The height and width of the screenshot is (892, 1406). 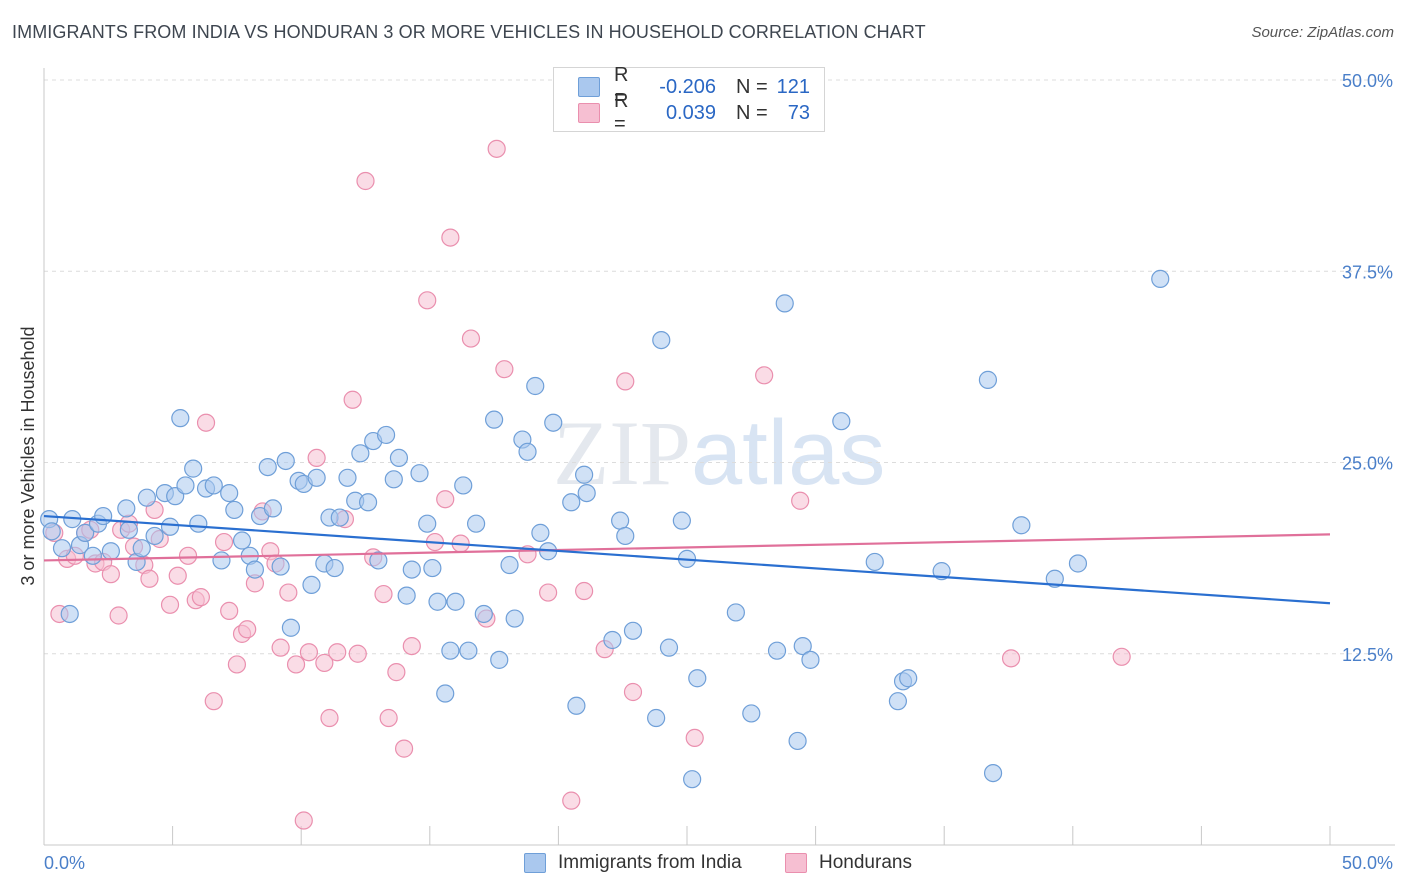 What do you see at coordinates (865, 862) in the screenshot?
I see `honduran-legend-label: Hondurans` at bounding box center [865, 862].